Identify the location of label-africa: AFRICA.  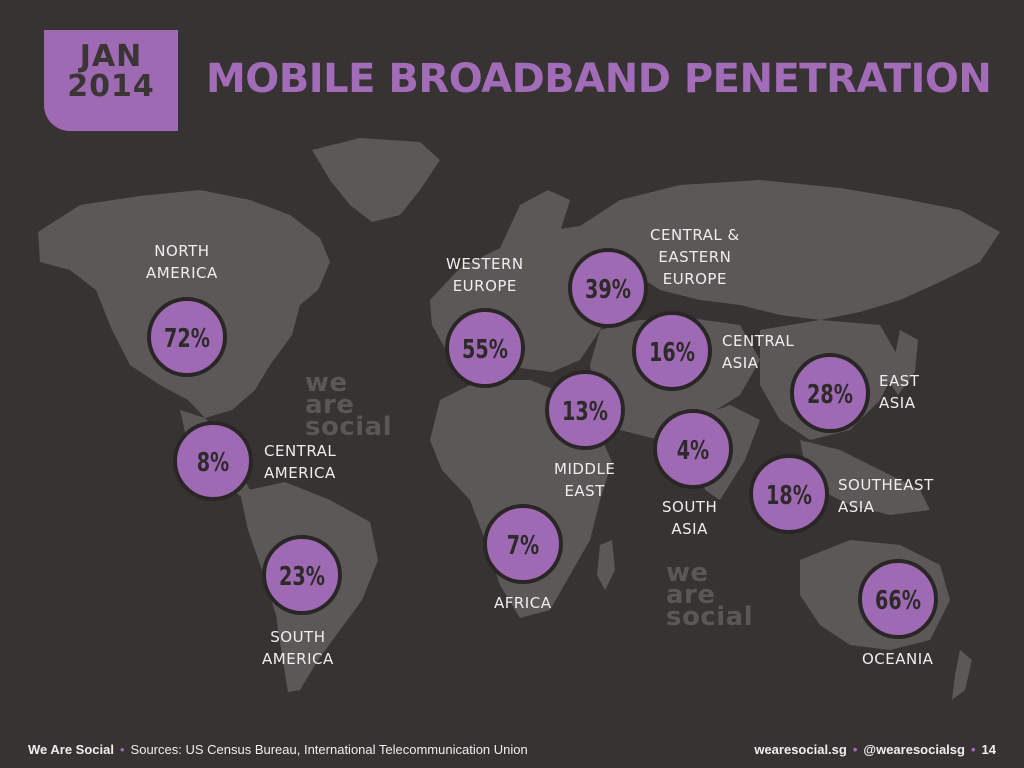
(523, 603).